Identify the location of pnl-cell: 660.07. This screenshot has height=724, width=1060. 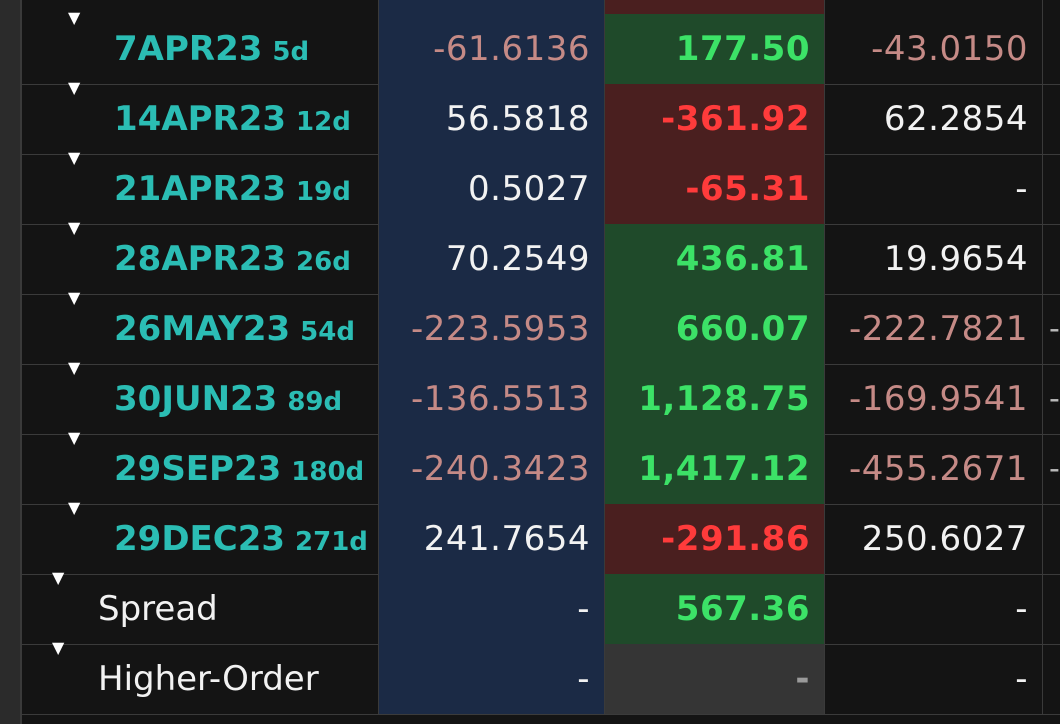
(714, 329).